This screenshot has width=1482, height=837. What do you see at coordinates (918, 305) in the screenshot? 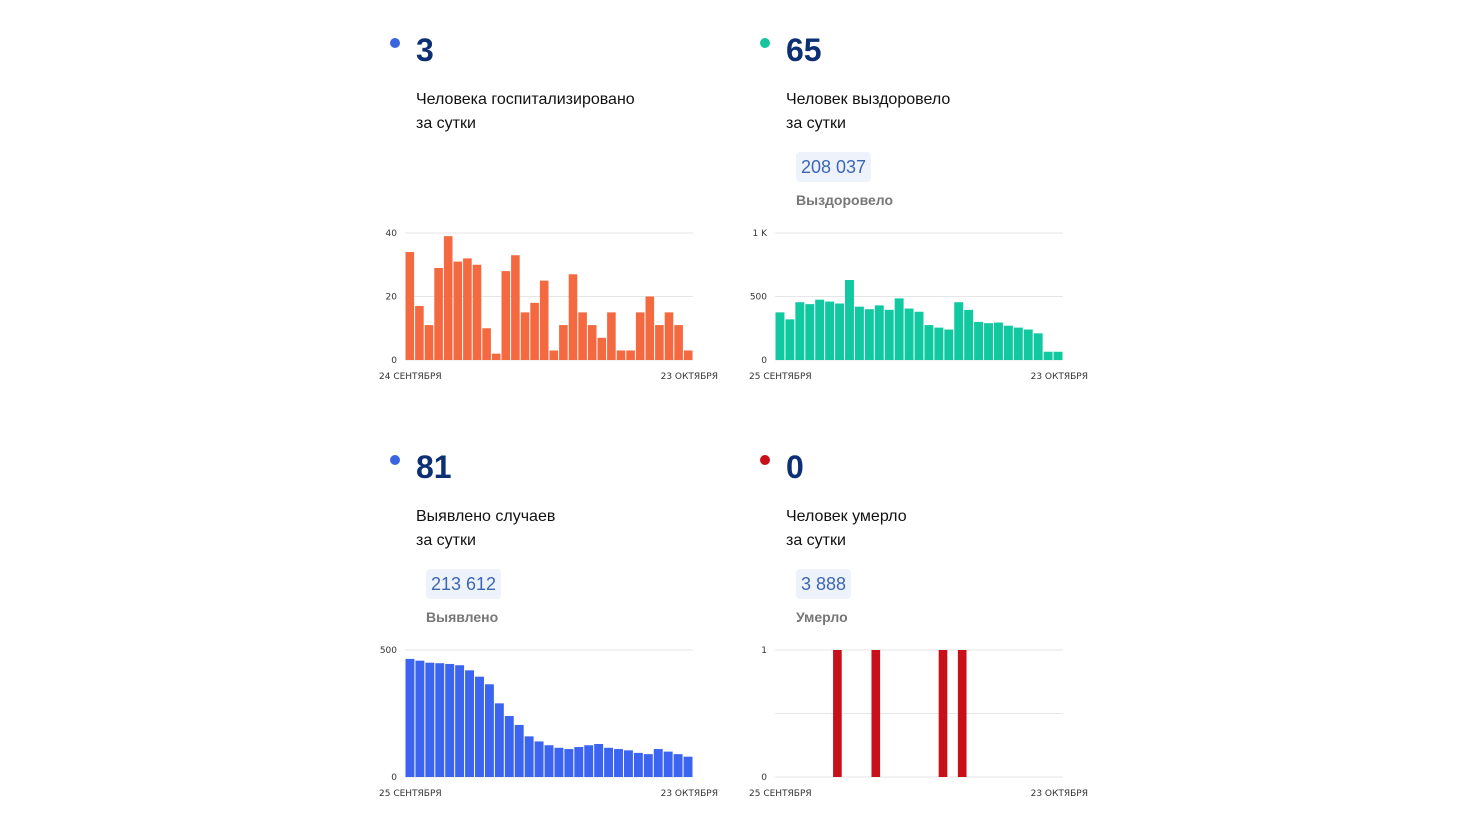
I see `recovered-chart: 0 500 1 K 25 СЕНТЯБРЯ 23 ОКТЯБРЯ` at bounding box center [918, 305].